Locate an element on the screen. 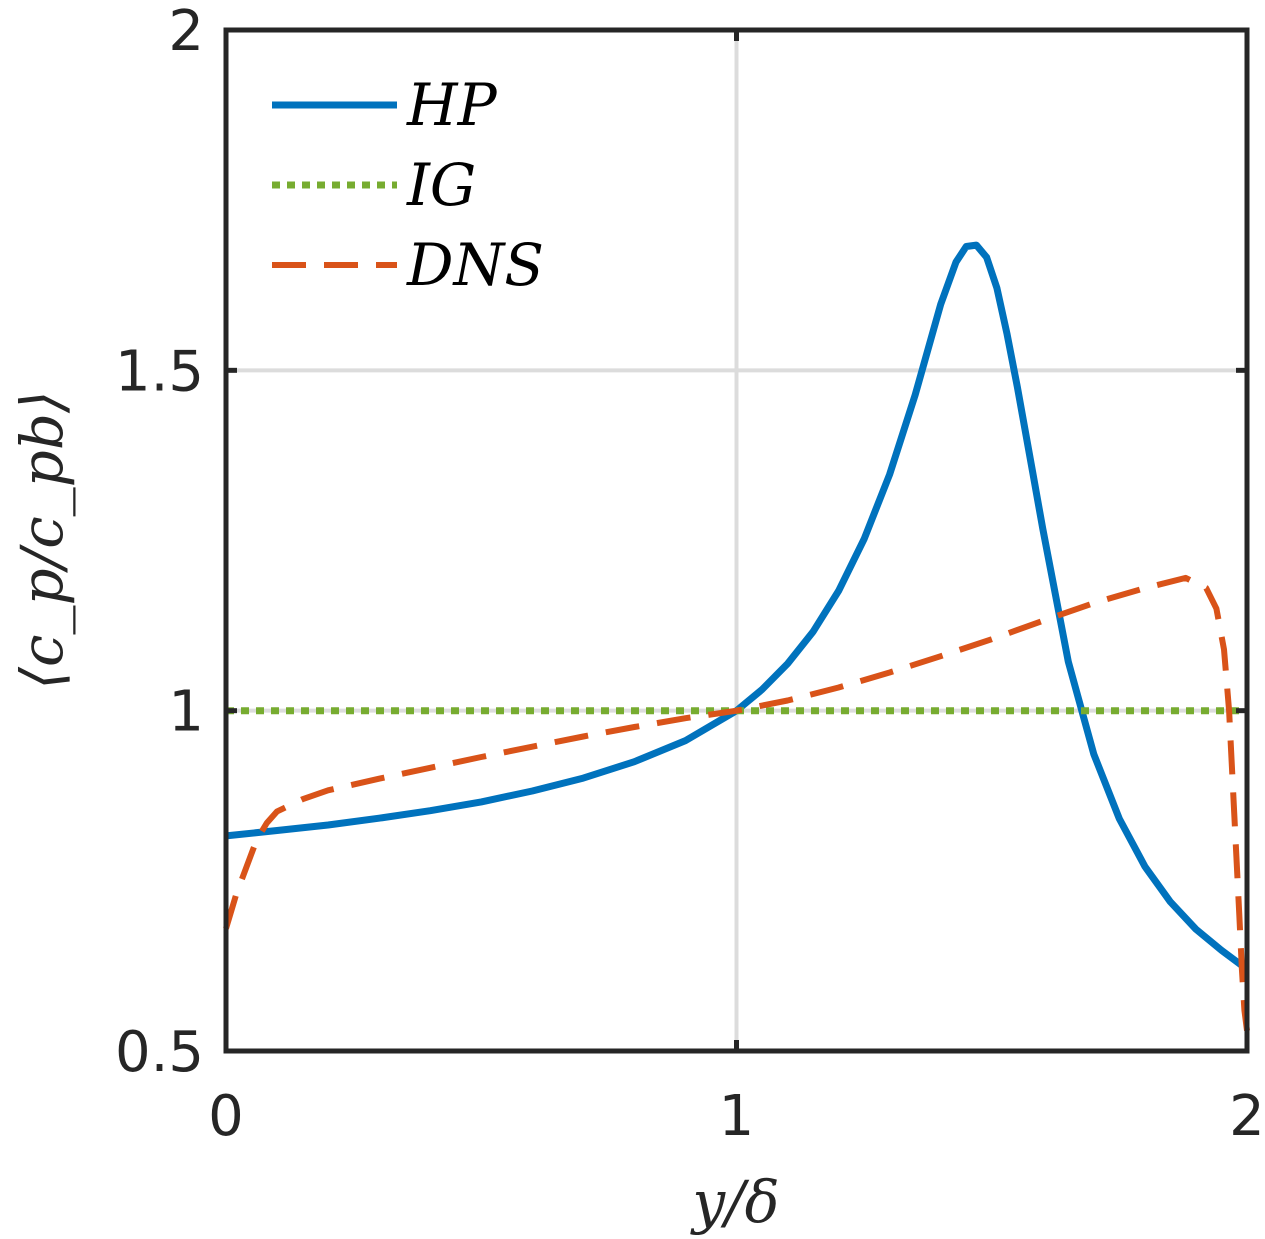  legend-label-dns: DNS is located at coordinates (475, 265).